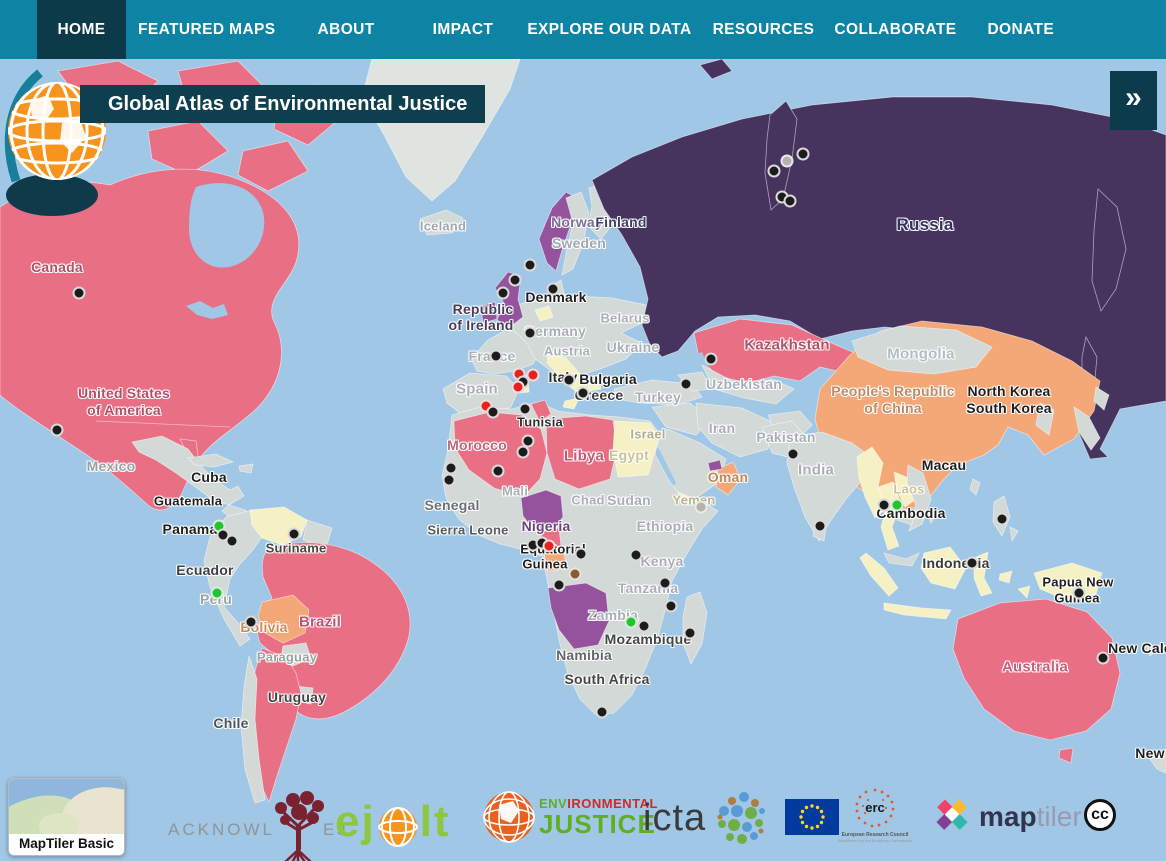 This screenshot has width=1166, height=861. What do you see at coordinates (609, 29) in the screenshot?
I see `nav-item-explore-our-data: EXPLORE OUR DATA` at bounding box center [609, 29].